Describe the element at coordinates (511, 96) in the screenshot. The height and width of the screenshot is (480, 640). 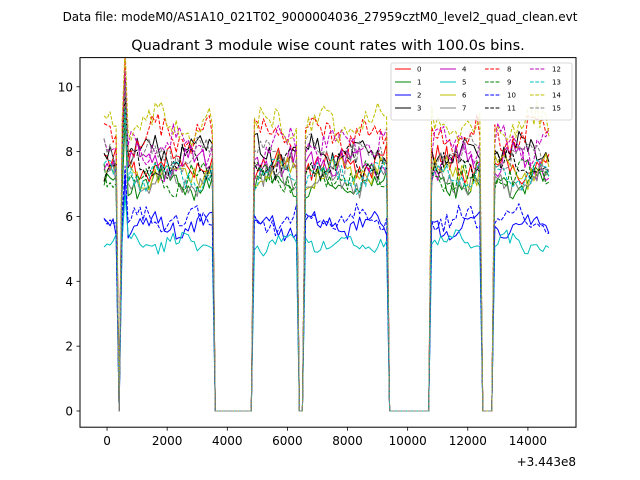
I see `legend-label-10: 10` at that location.